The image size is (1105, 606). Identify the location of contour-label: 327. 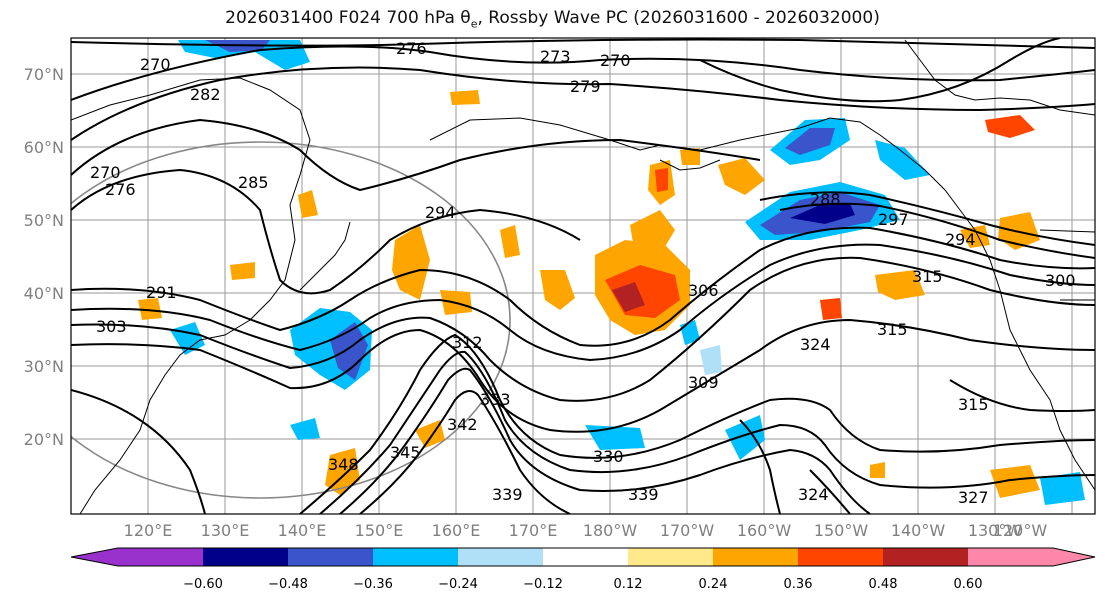
(973, 497).